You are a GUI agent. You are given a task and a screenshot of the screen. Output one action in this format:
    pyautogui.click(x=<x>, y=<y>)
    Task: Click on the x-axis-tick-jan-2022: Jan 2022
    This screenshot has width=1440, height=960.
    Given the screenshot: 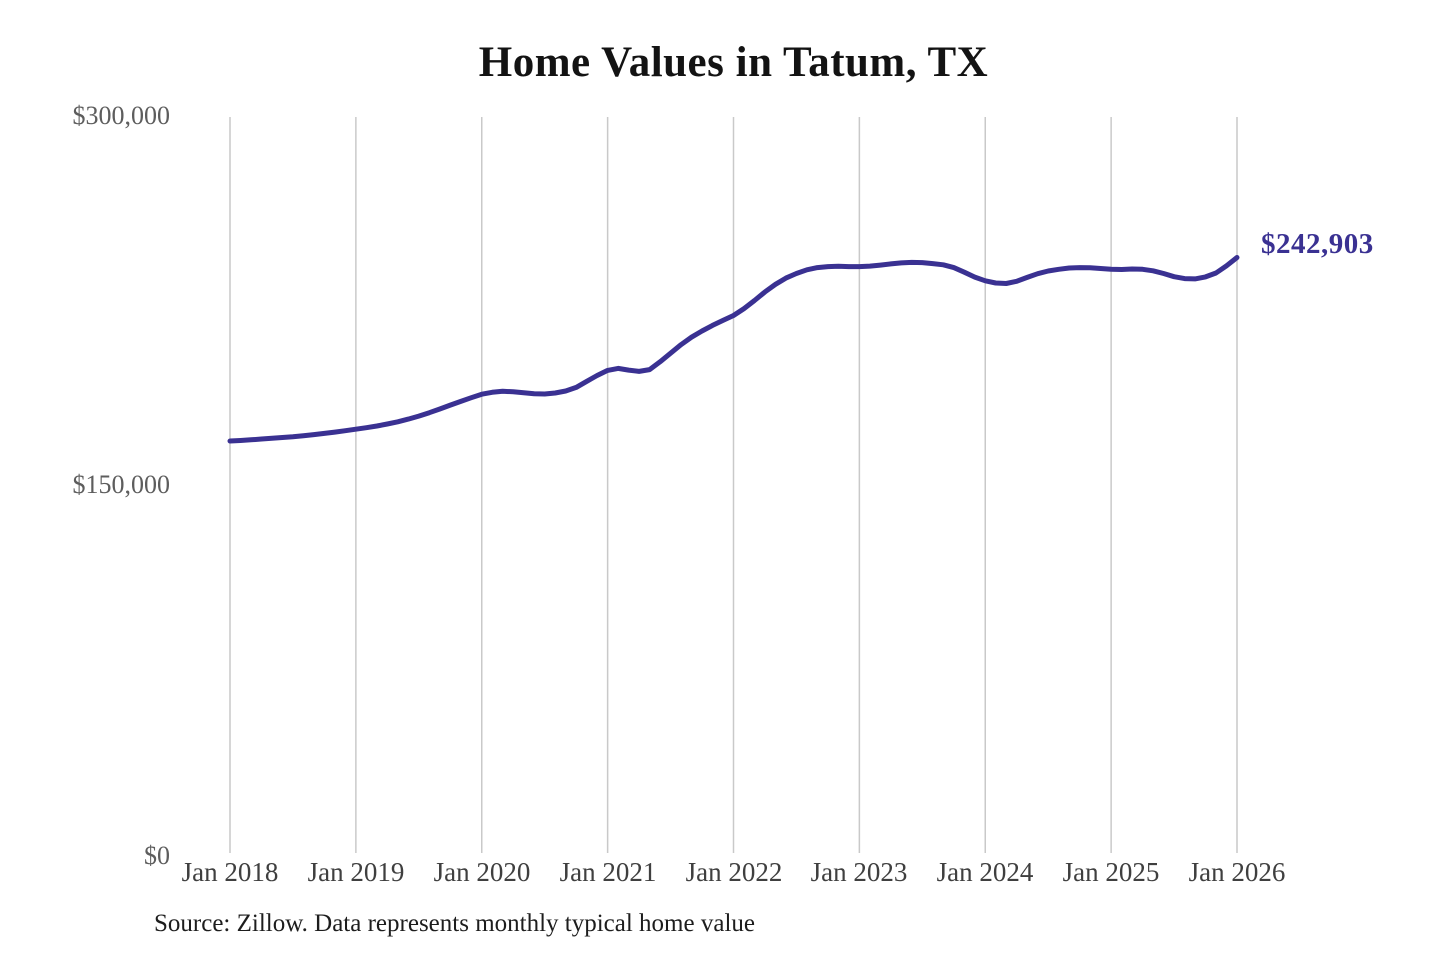 What is the action you would take?
    pyautogui.click(x=734, y=872)
    